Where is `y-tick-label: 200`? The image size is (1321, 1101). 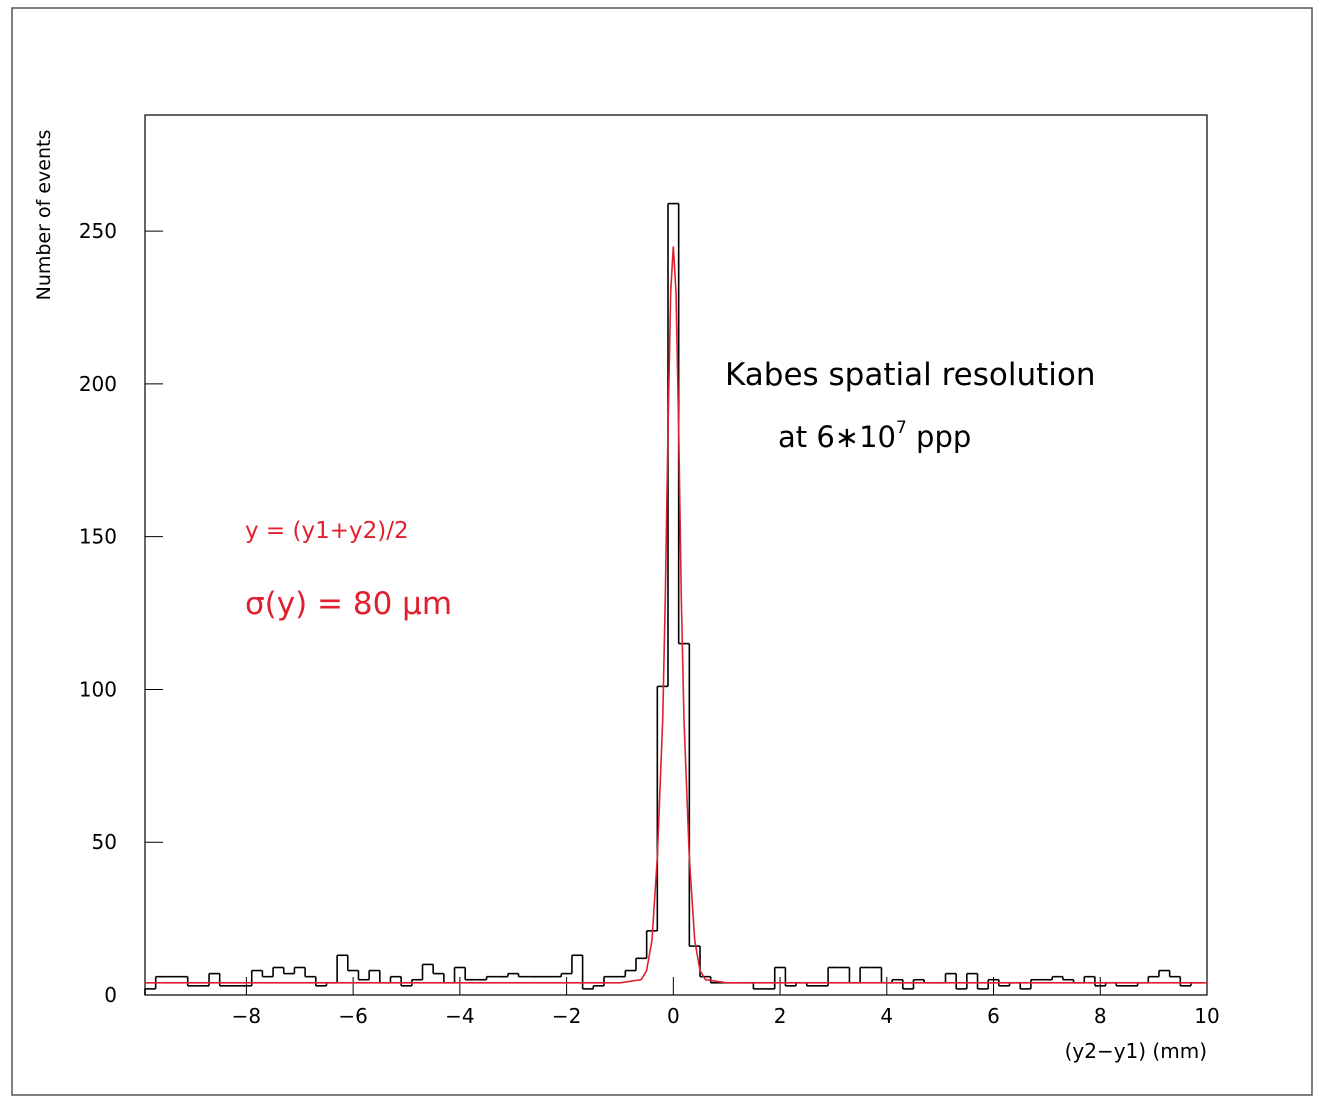 y-tick-label: 200 is located at coordinates (98, 384).